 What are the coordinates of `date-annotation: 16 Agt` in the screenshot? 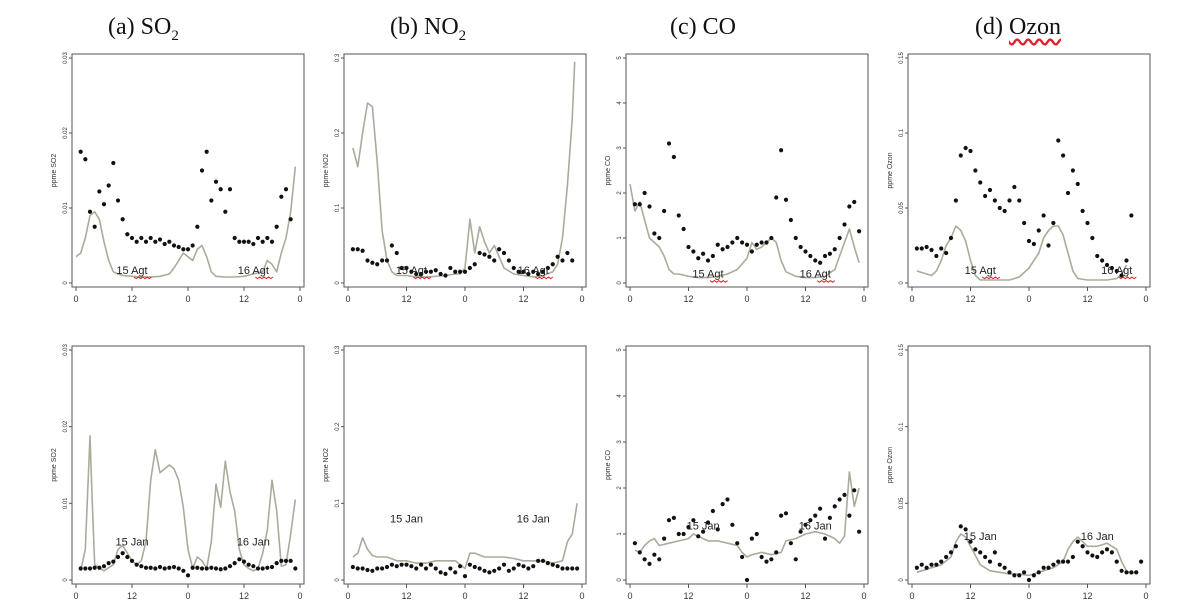 It's located at (533, 271).